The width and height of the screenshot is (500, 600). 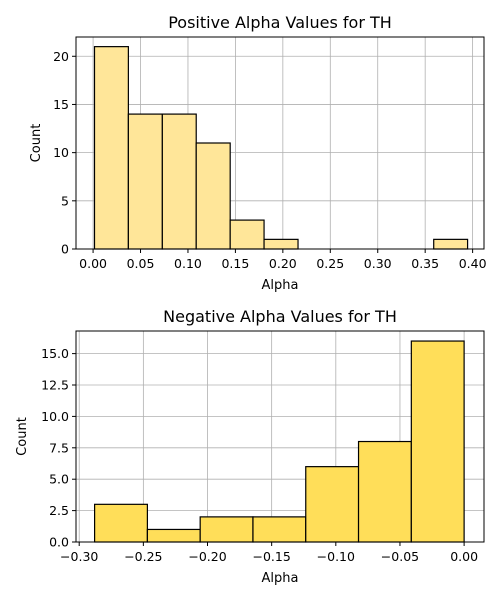 What do you see at coordinates (61, 104) in the screenshot?
I see `y-tick-label: 15` at bounding box center [61, 104].